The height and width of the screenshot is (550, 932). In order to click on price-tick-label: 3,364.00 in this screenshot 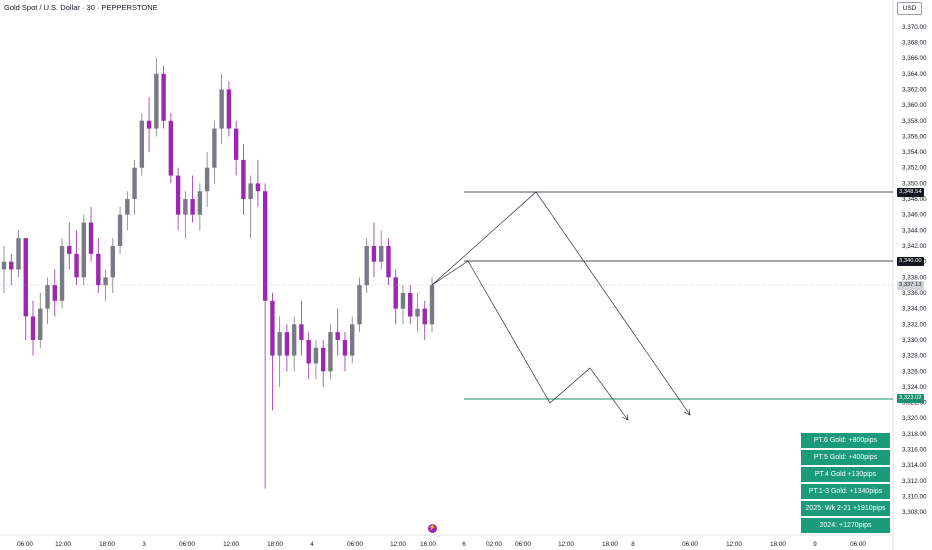, I will do `click(914, 74)`.